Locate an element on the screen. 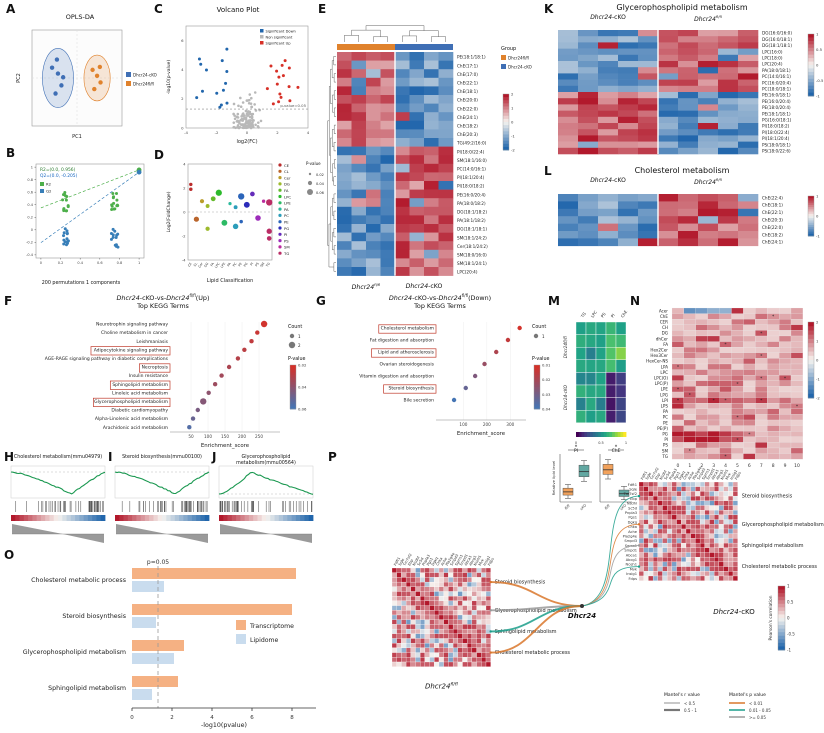 This screenshot has height=733, width=824. panel-f-title: Dhcr24-cKO-vs-Dhcr24fl/fl(Up) is located at coordinates (163, 298).